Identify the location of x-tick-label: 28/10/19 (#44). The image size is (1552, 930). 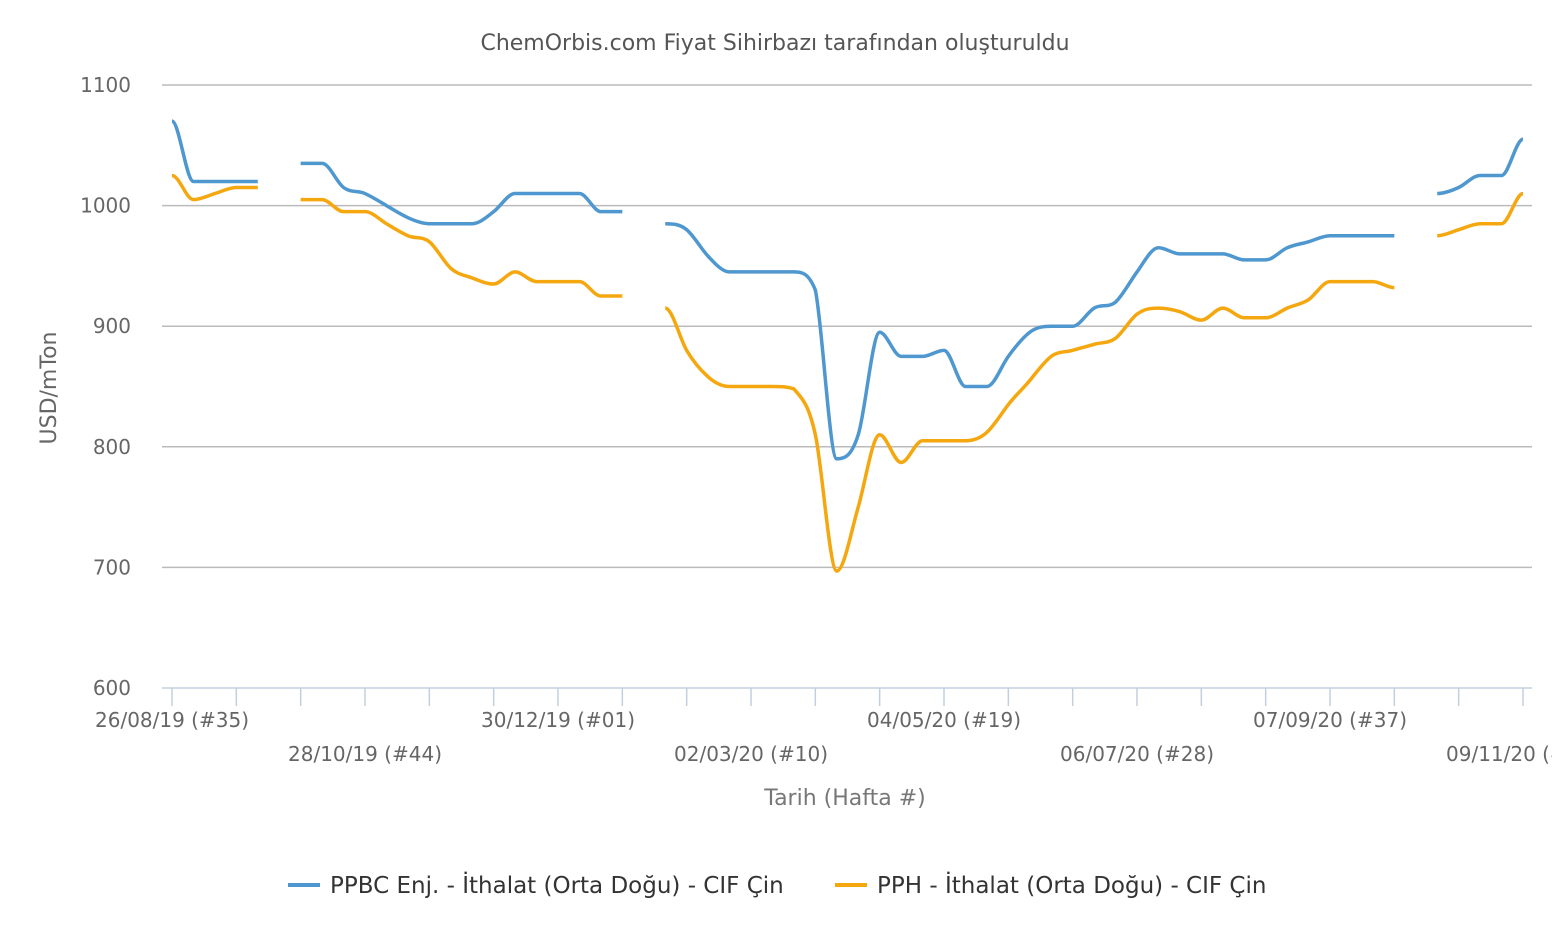
(365, 754).